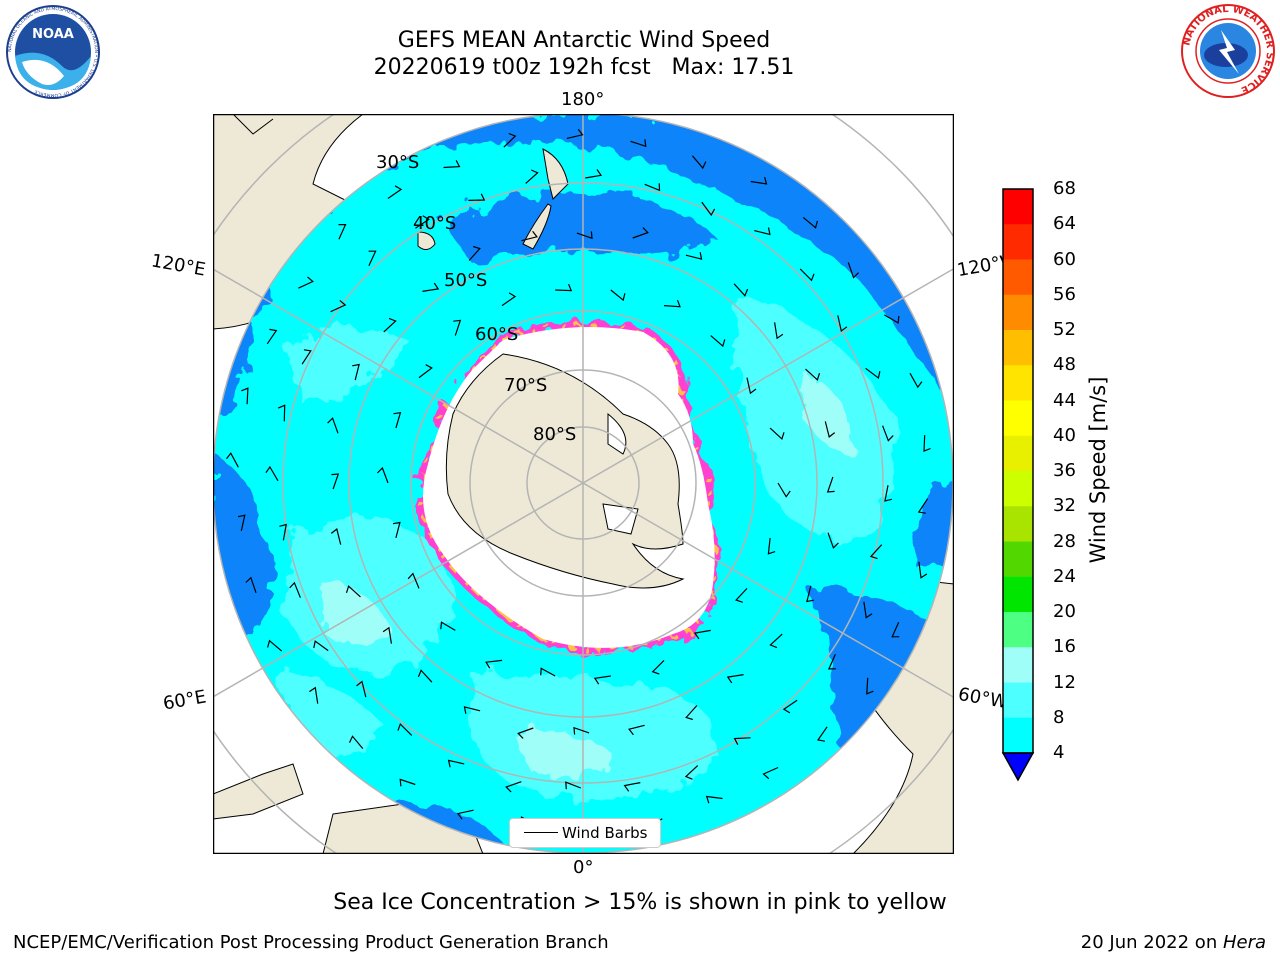  What do you see at coordinates (1228, 51) in the screenshot?
I see `nws-logo: NATIONAL WEATHER SERVICE` at bounding box center [1228, 51].